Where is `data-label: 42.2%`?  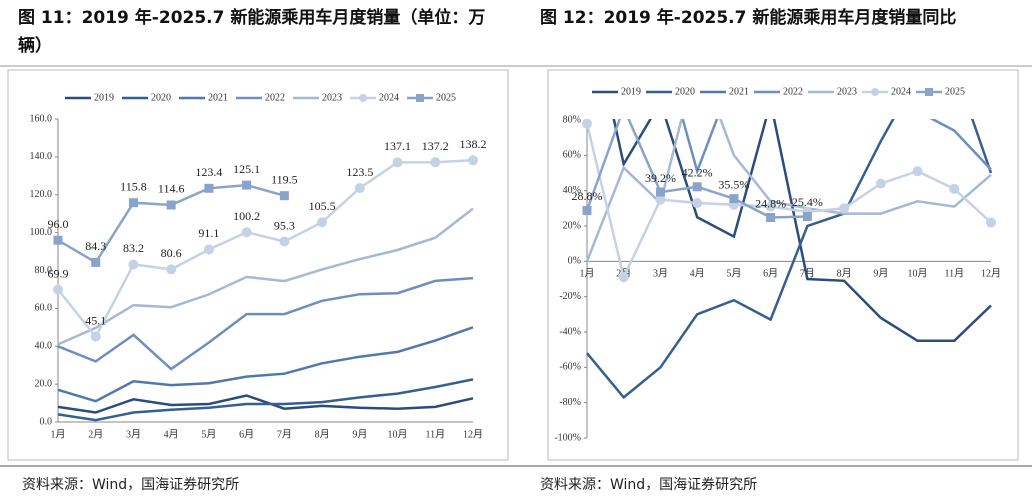 data-label: 42.2% is located at coordinates (697, 173).